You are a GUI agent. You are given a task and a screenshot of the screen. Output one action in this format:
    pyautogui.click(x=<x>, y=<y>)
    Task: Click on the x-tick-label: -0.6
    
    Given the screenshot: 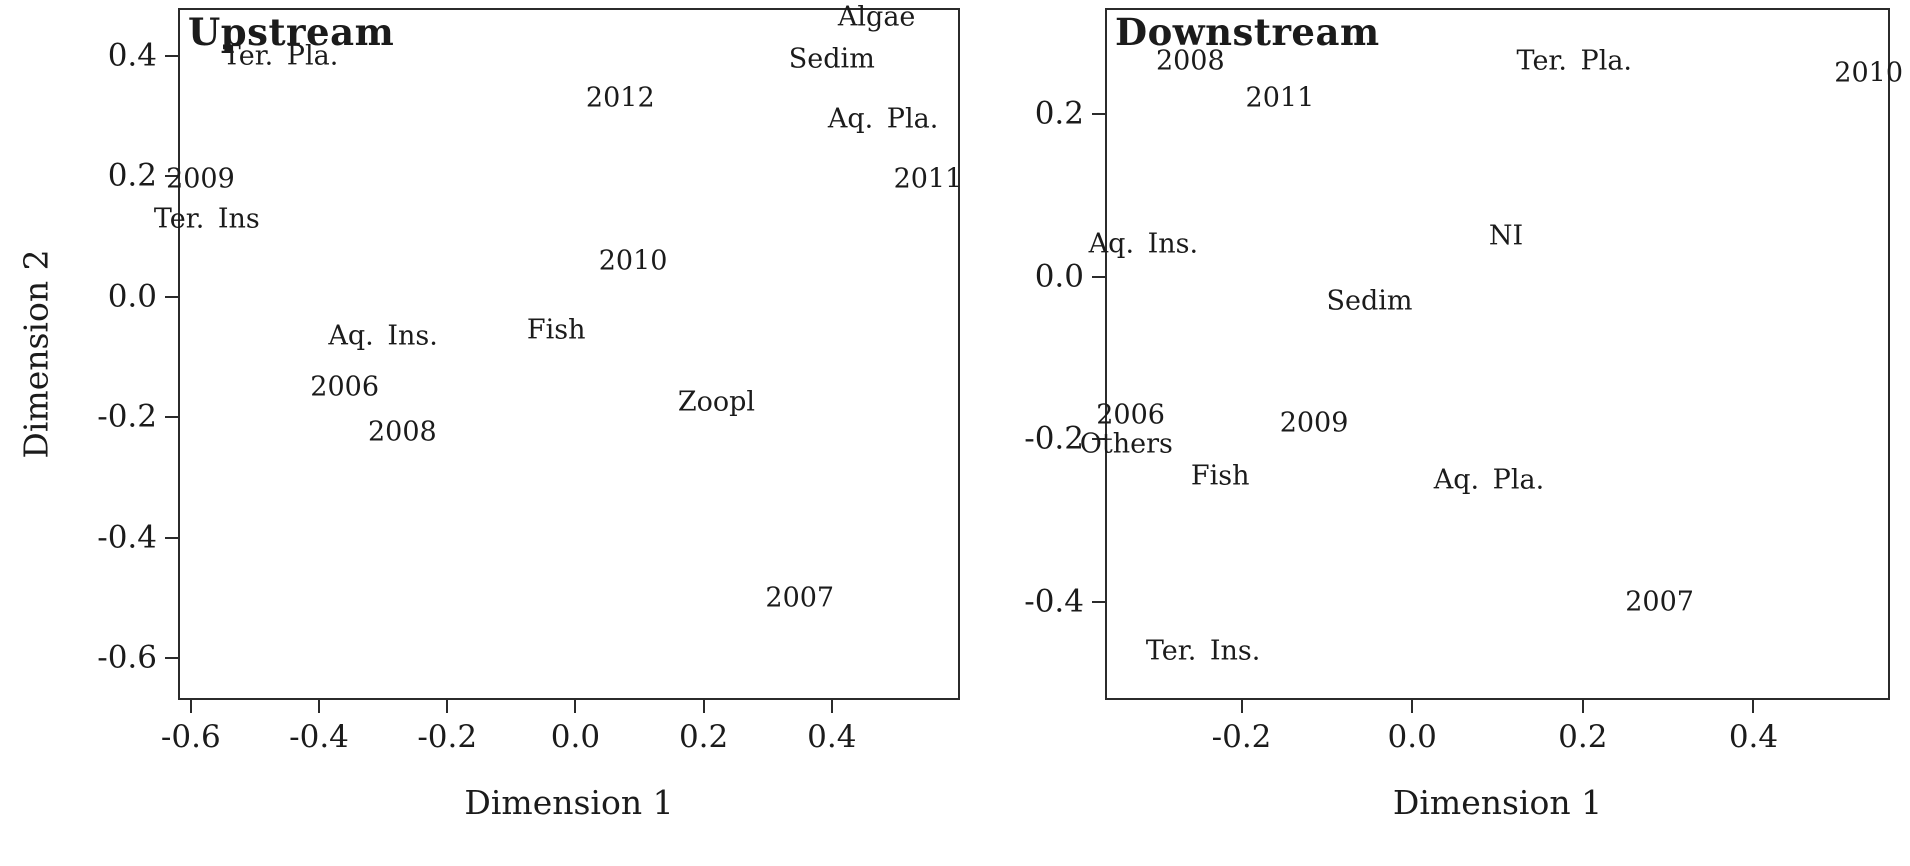 What is the action you would take?
    pyautogui.click(x=190, y=737)
    